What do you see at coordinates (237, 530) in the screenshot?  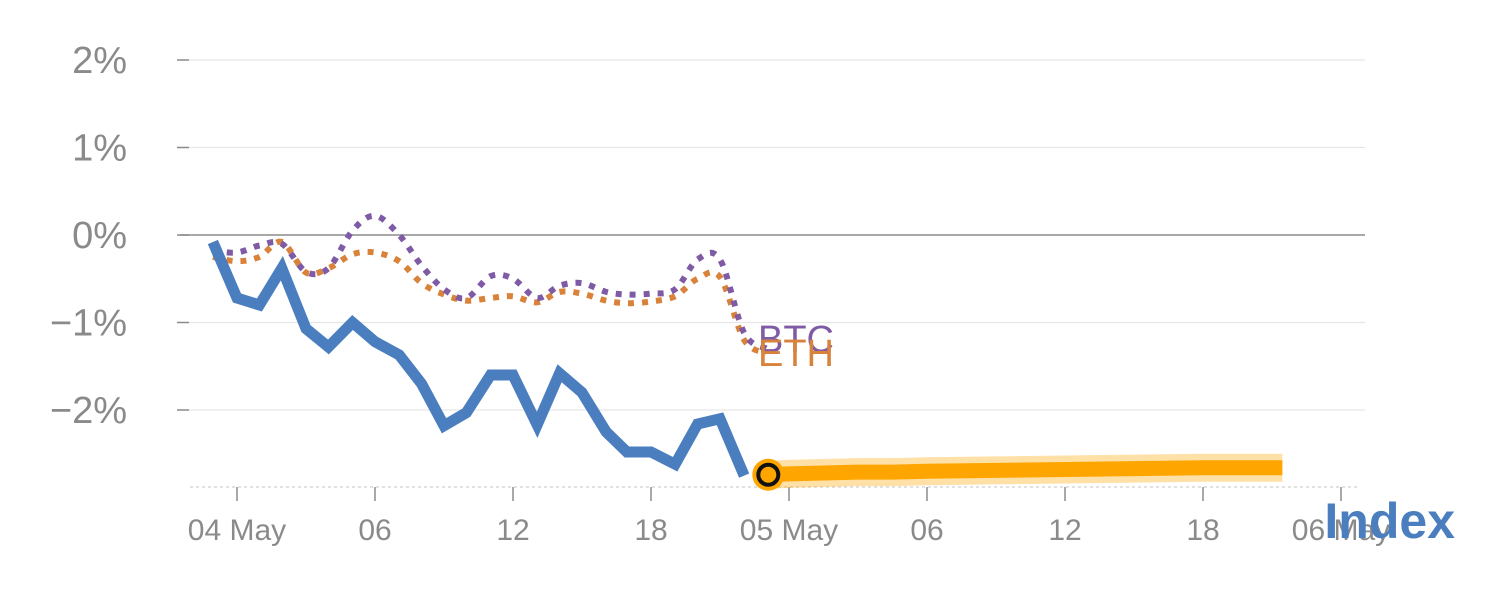 I see `x-tick-label-0: 04 May` at bounding box center [237, 530].